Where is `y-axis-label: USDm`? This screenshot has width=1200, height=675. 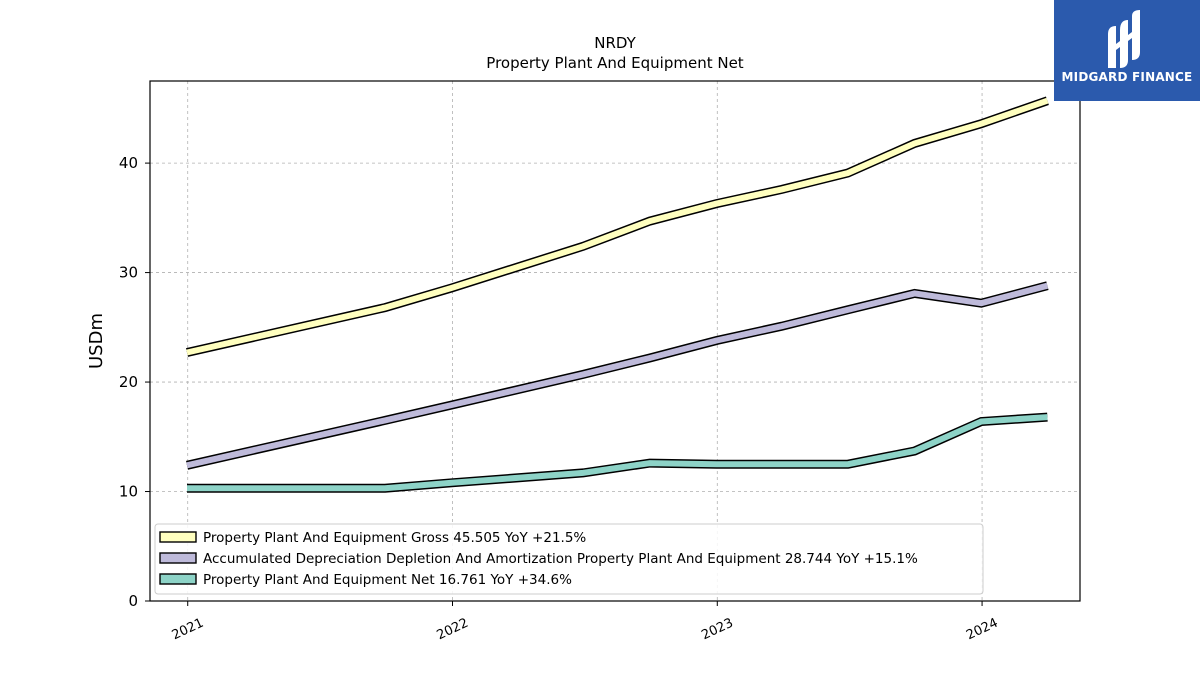
y-axis-label: USDm is located at coordinates (96, 341).